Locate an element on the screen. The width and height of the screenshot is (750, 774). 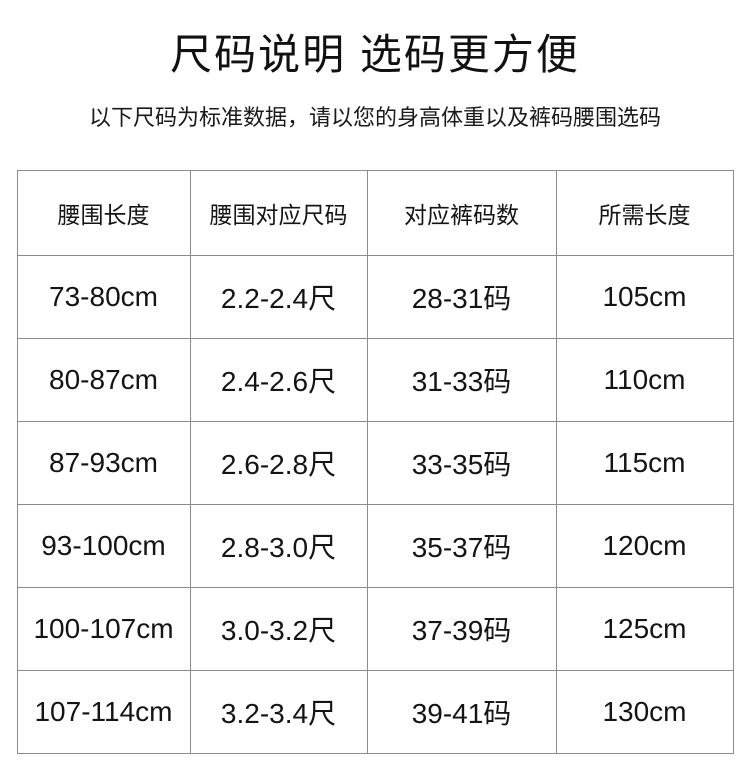
column-header-waist-length: 腰围长度 is located at coordinates (103, 213).